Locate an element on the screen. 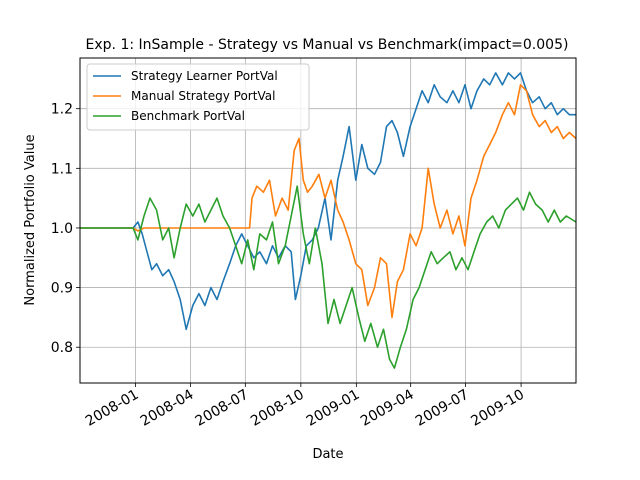  y-tick-label: 1.1 is located at coordinates (62, 169).